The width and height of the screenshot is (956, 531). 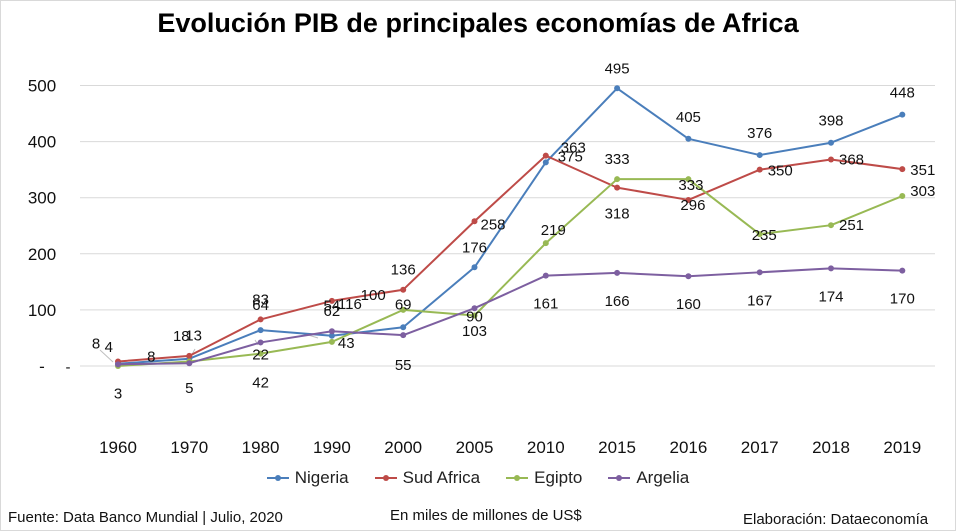 What do you see at coordinates (573, 147) in the screenshot?
I see `data-label-nigeria: 363` at bounding box center [573, 147].